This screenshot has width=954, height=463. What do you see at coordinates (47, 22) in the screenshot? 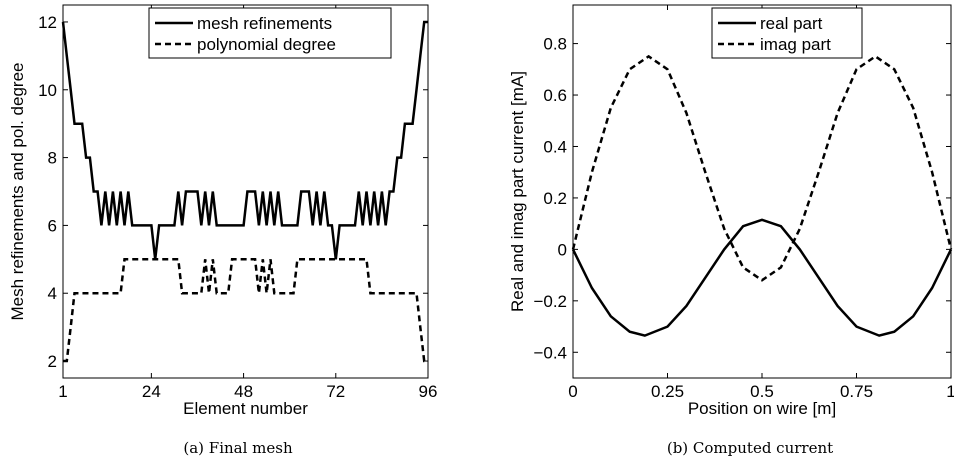
I see `y-tick-label: 12` at bounding box center [47, 22].